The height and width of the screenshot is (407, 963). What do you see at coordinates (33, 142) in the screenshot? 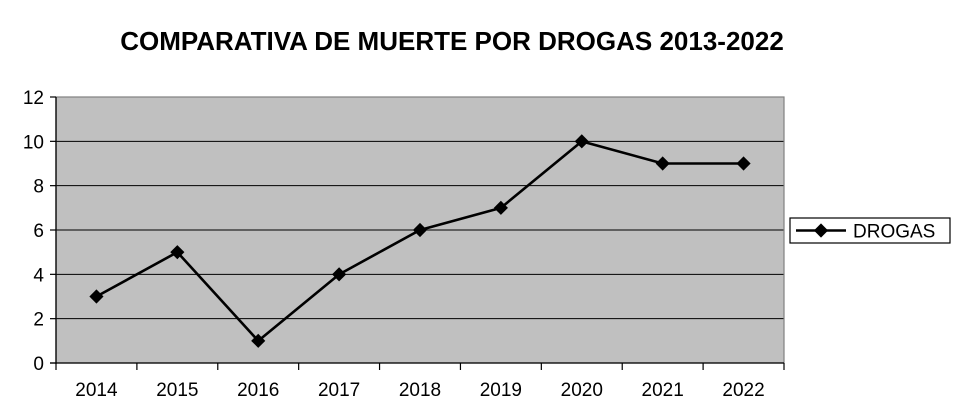
I see `y-tick-label: 10` at bounding box center [33, 142].